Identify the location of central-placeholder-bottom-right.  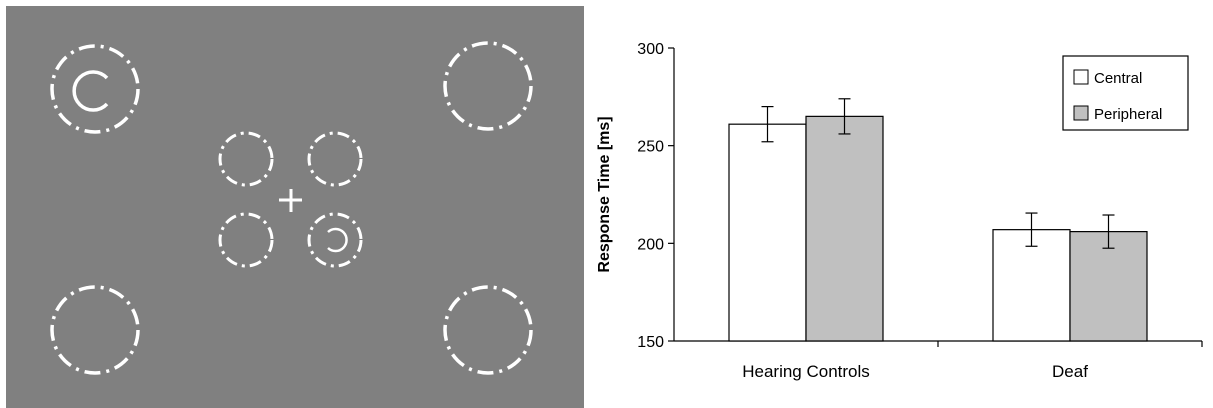
(335, 240).